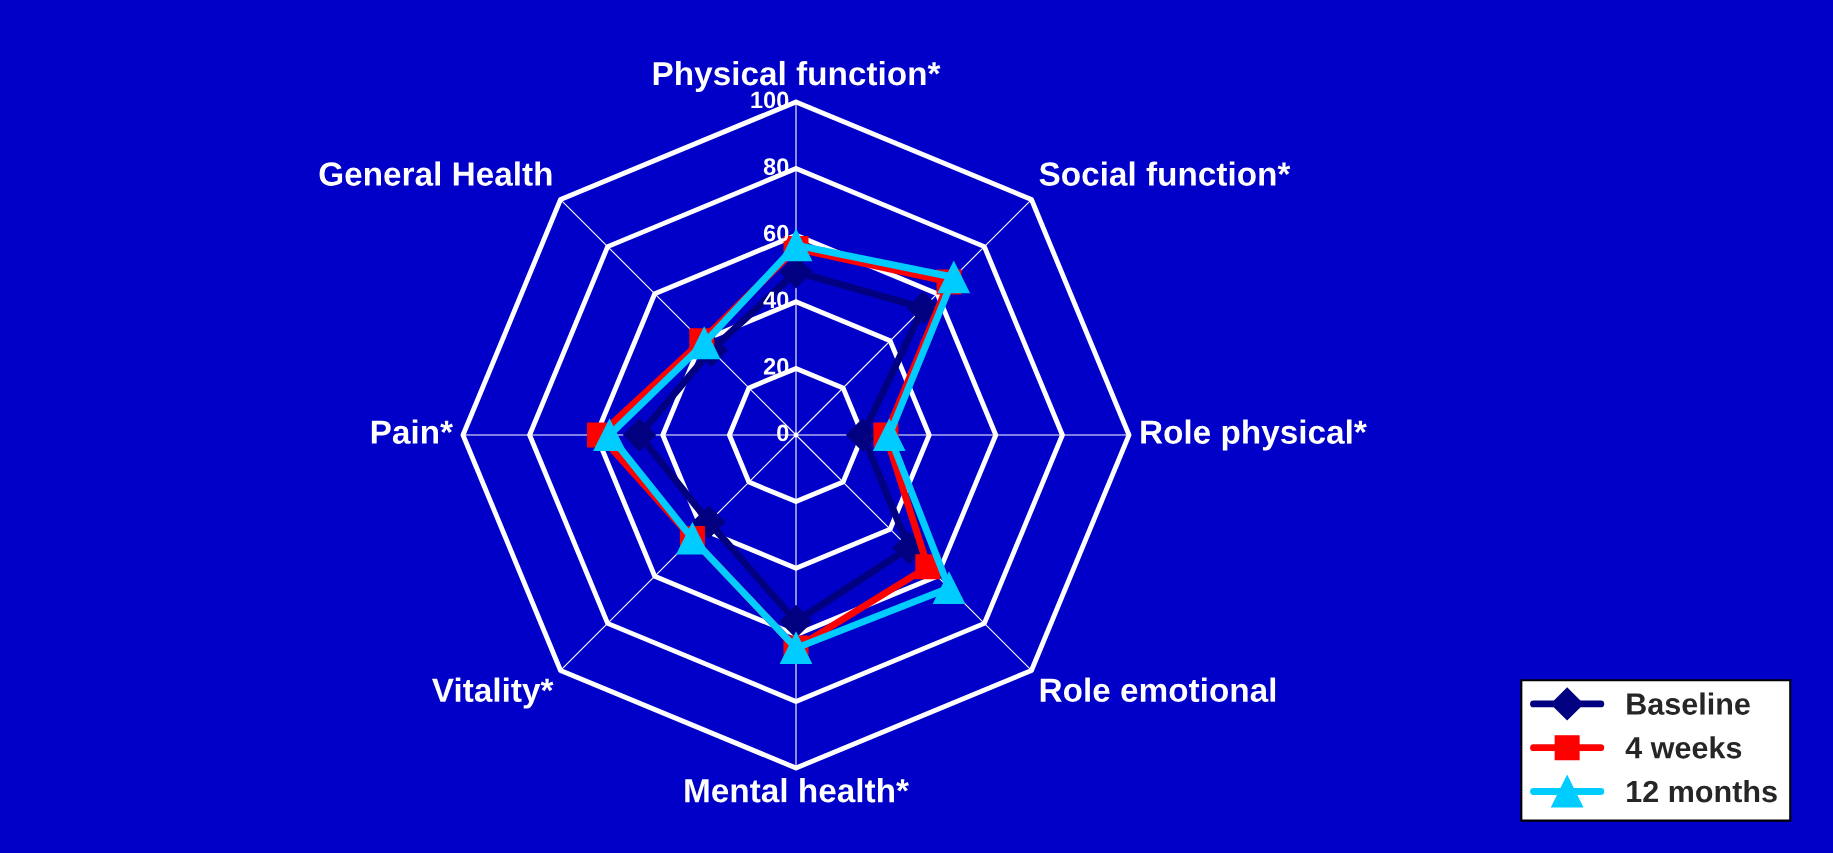  Describe the element at coordinates (797, 76) in the screenshot. I see `spoke-label: Physical function*` at that location.